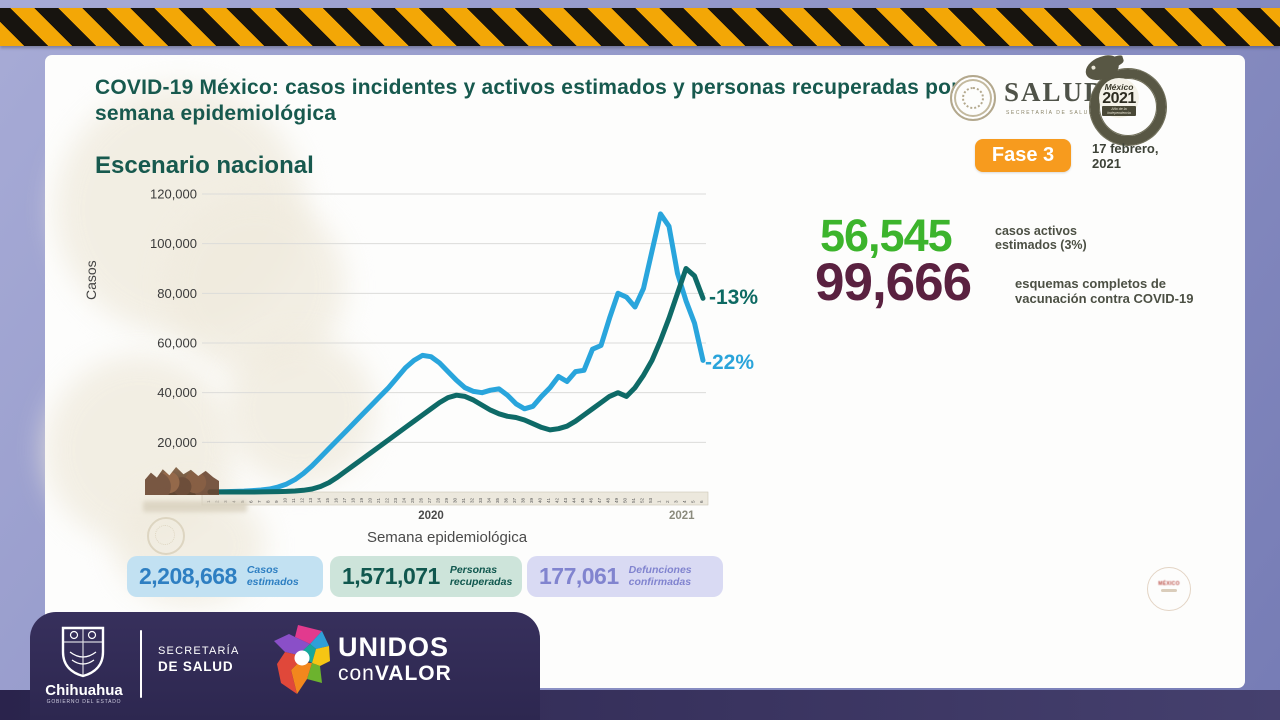 The height and width of the screenshot is (720, 1280). What do you see at coordinates (394, 647) in the screenshot?
I see `unidos-wordmark: UNIDOS` at bounding box center [394, 647].